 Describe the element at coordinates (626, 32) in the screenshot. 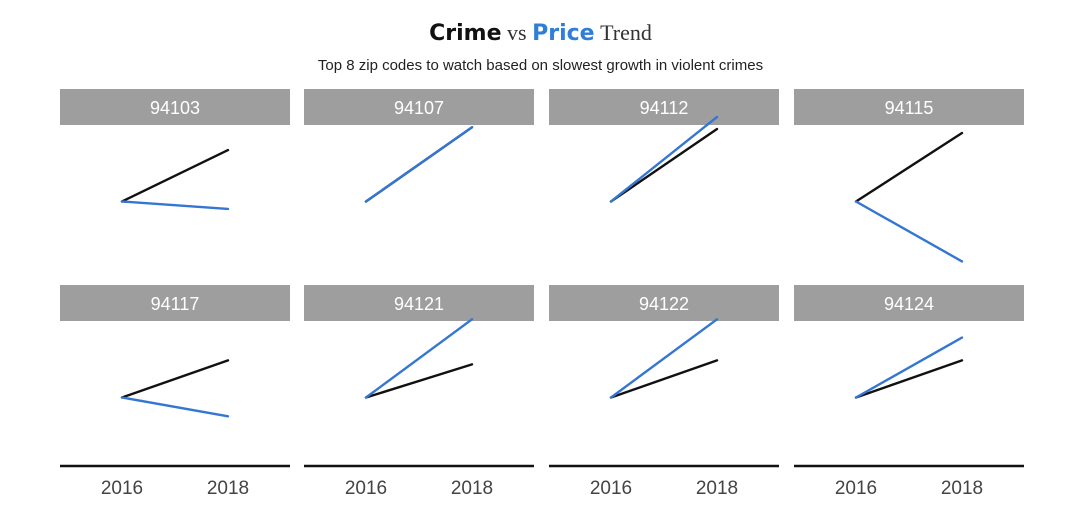

I see `title-word-trend: Trend` at that location.